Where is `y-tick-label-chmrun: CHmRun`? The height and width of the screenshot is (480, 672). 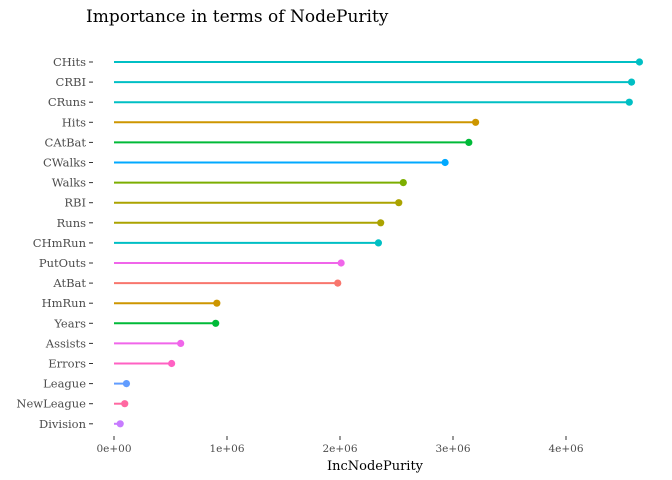 y-tick-label-chmrun: CHmRun is located at coordinates (60, 243).